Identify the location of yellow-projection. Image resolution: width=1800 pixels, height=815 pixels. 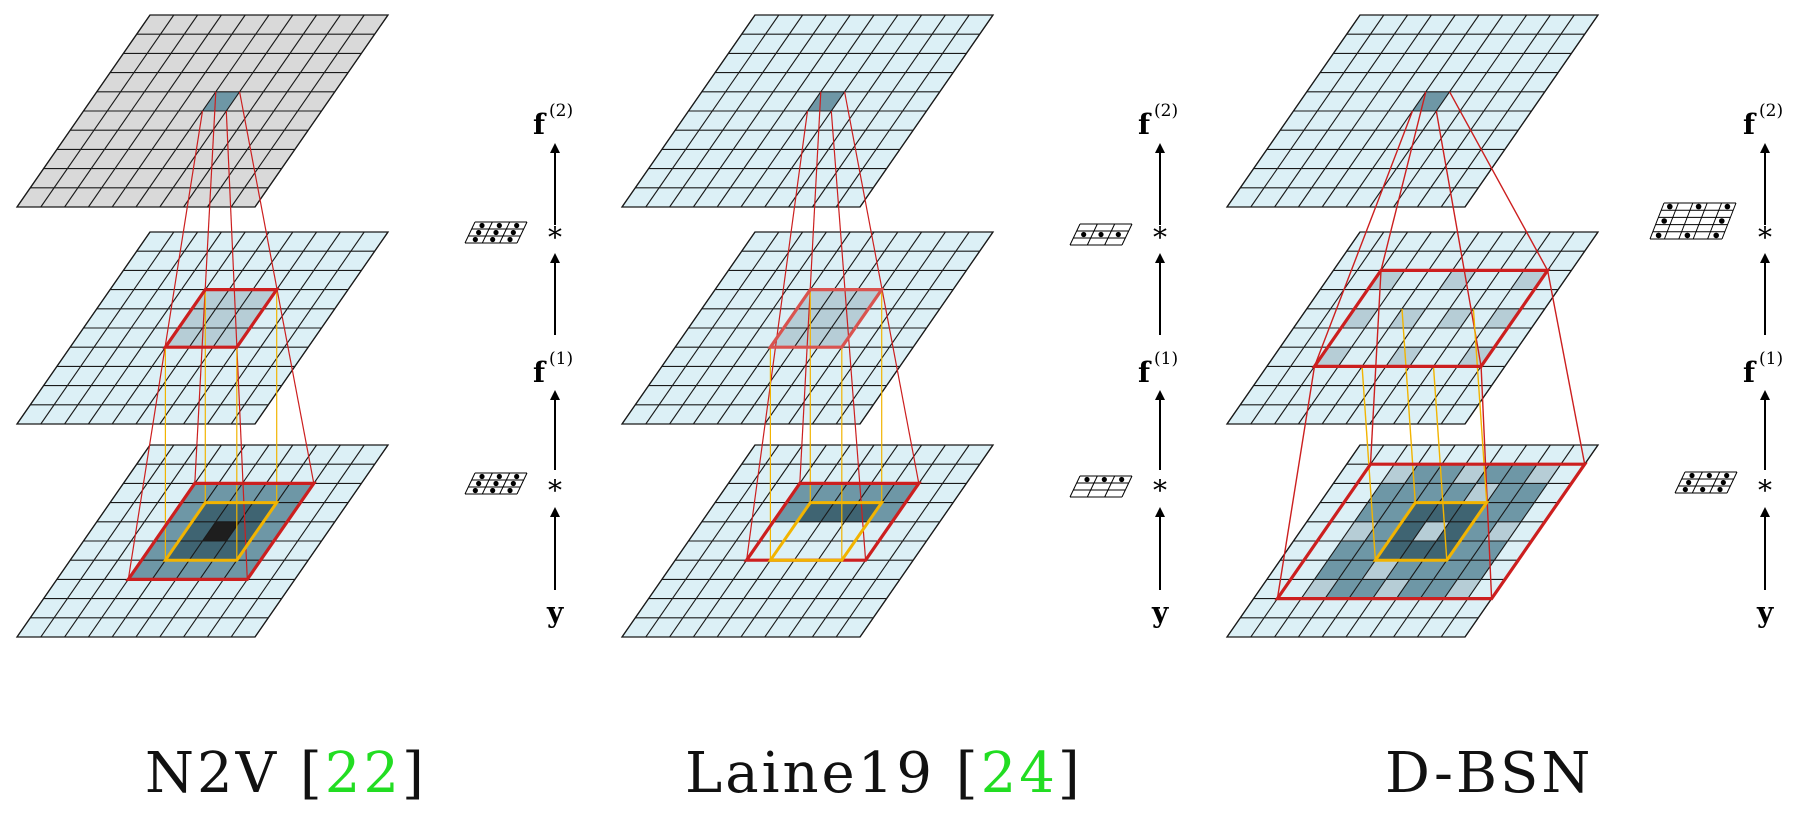
(1369, 463).